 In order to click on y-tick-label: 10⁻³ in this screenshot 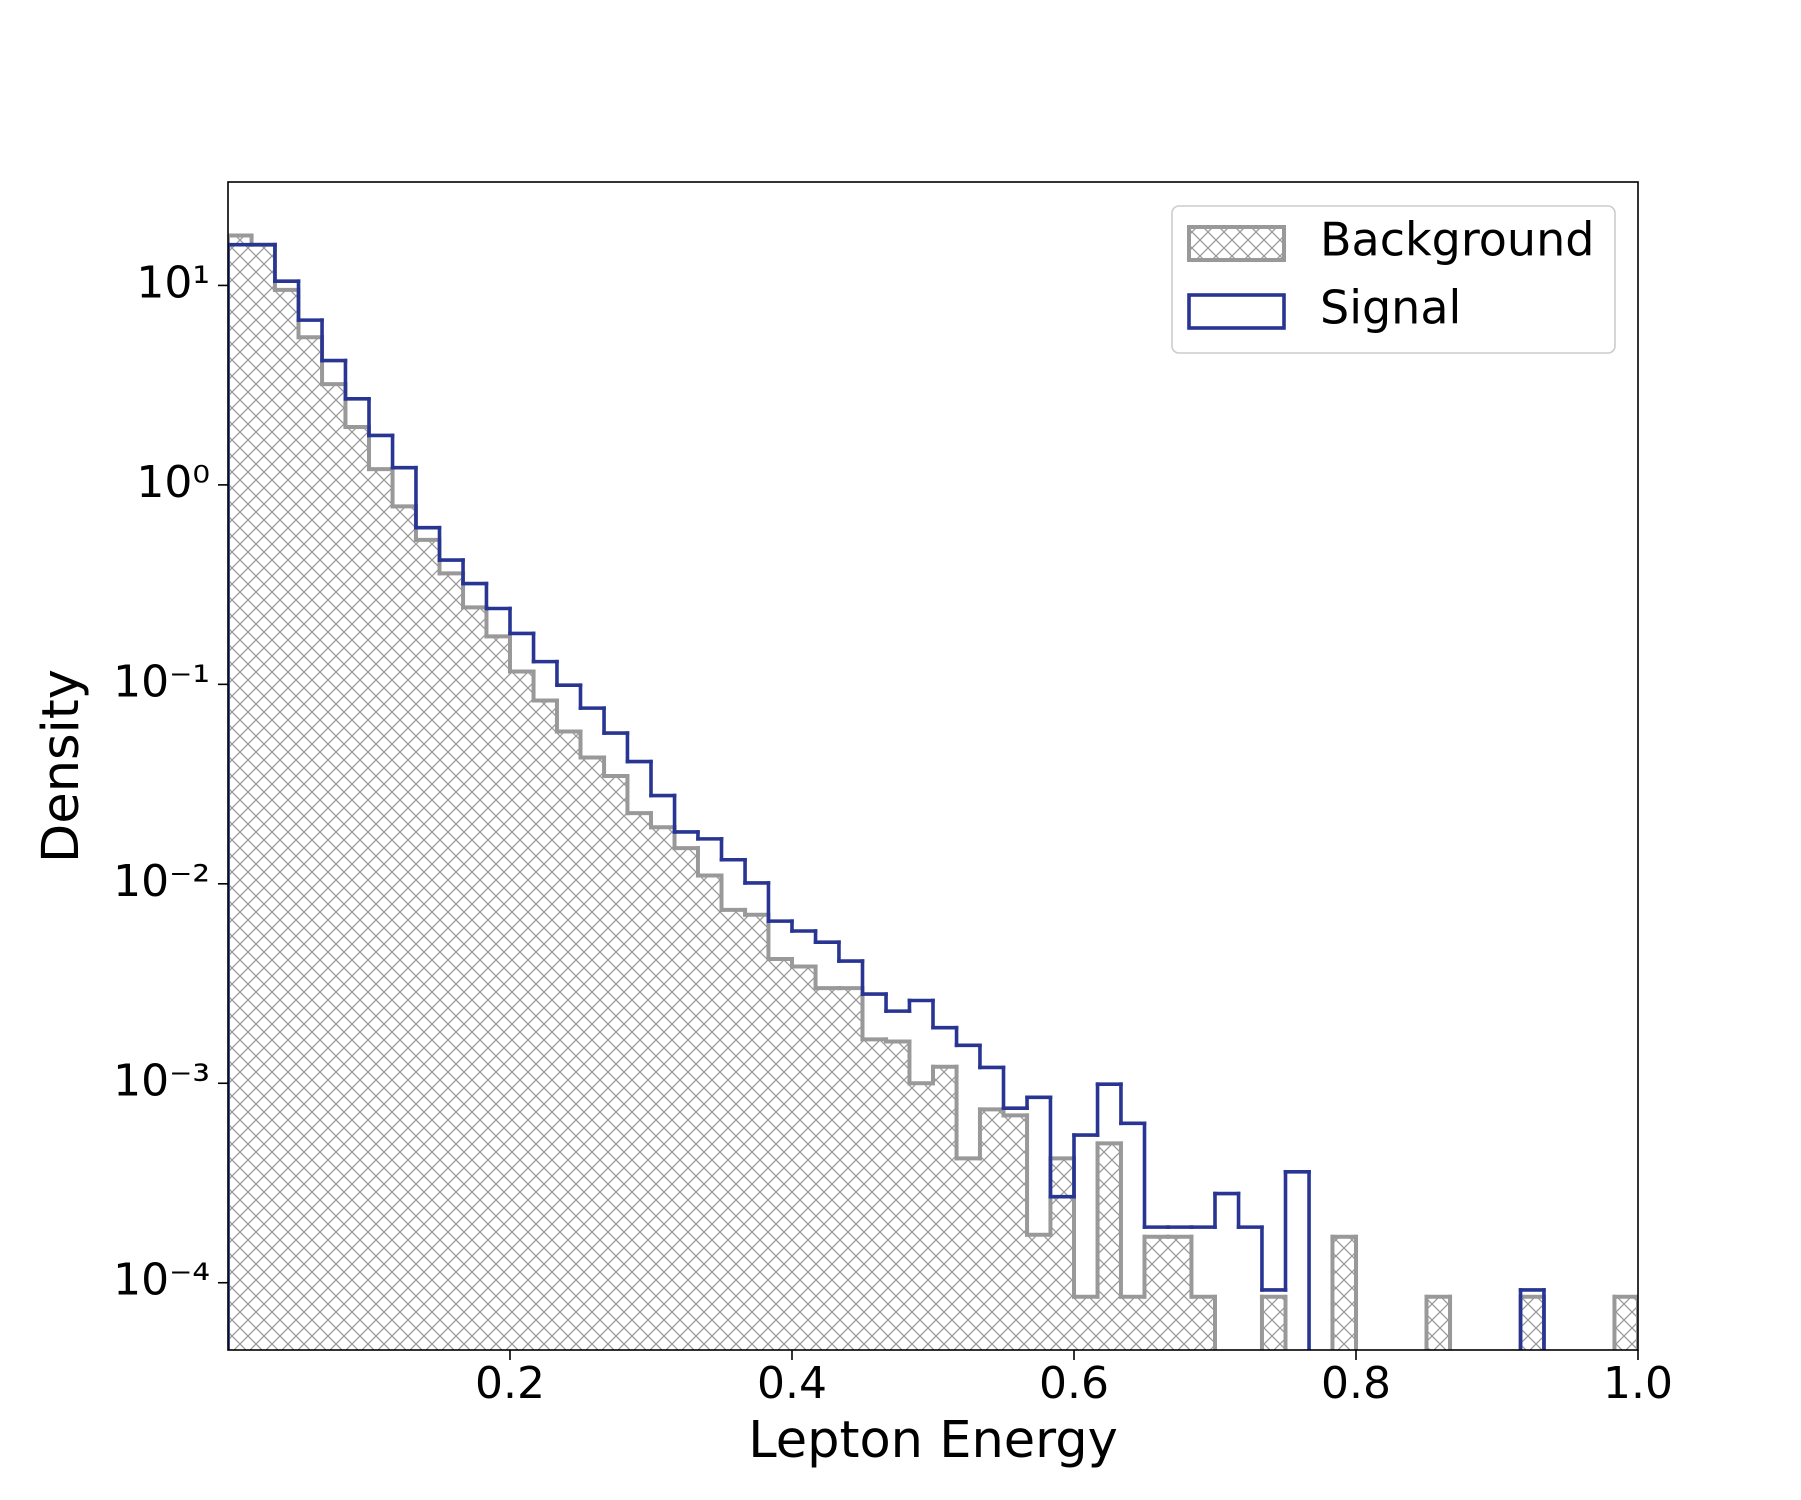, I will do `click(161, 1080)`.